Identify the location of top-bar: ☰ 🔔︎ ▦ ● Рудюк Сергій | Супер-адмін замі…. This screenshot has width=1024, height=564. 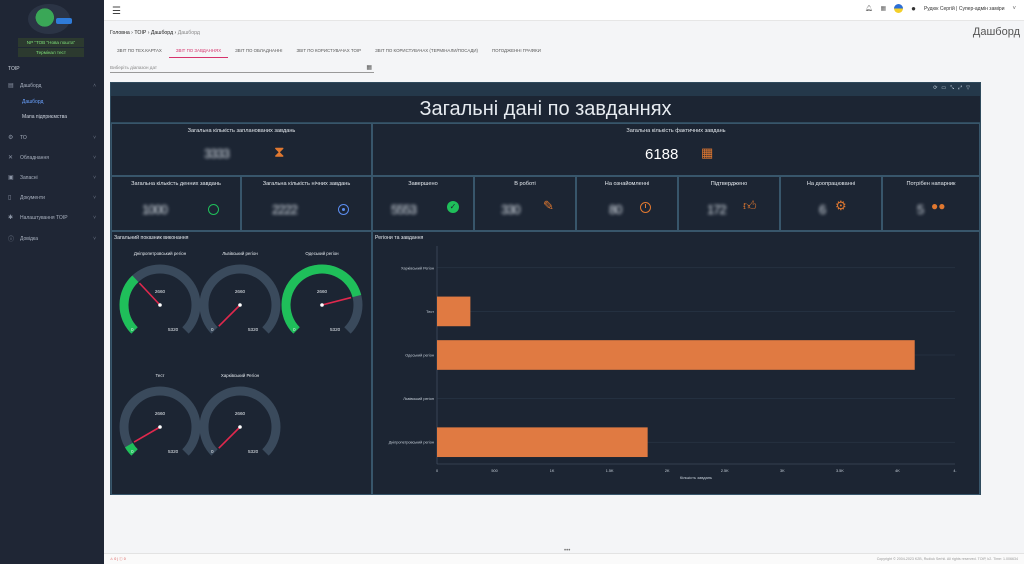
(564, 10).